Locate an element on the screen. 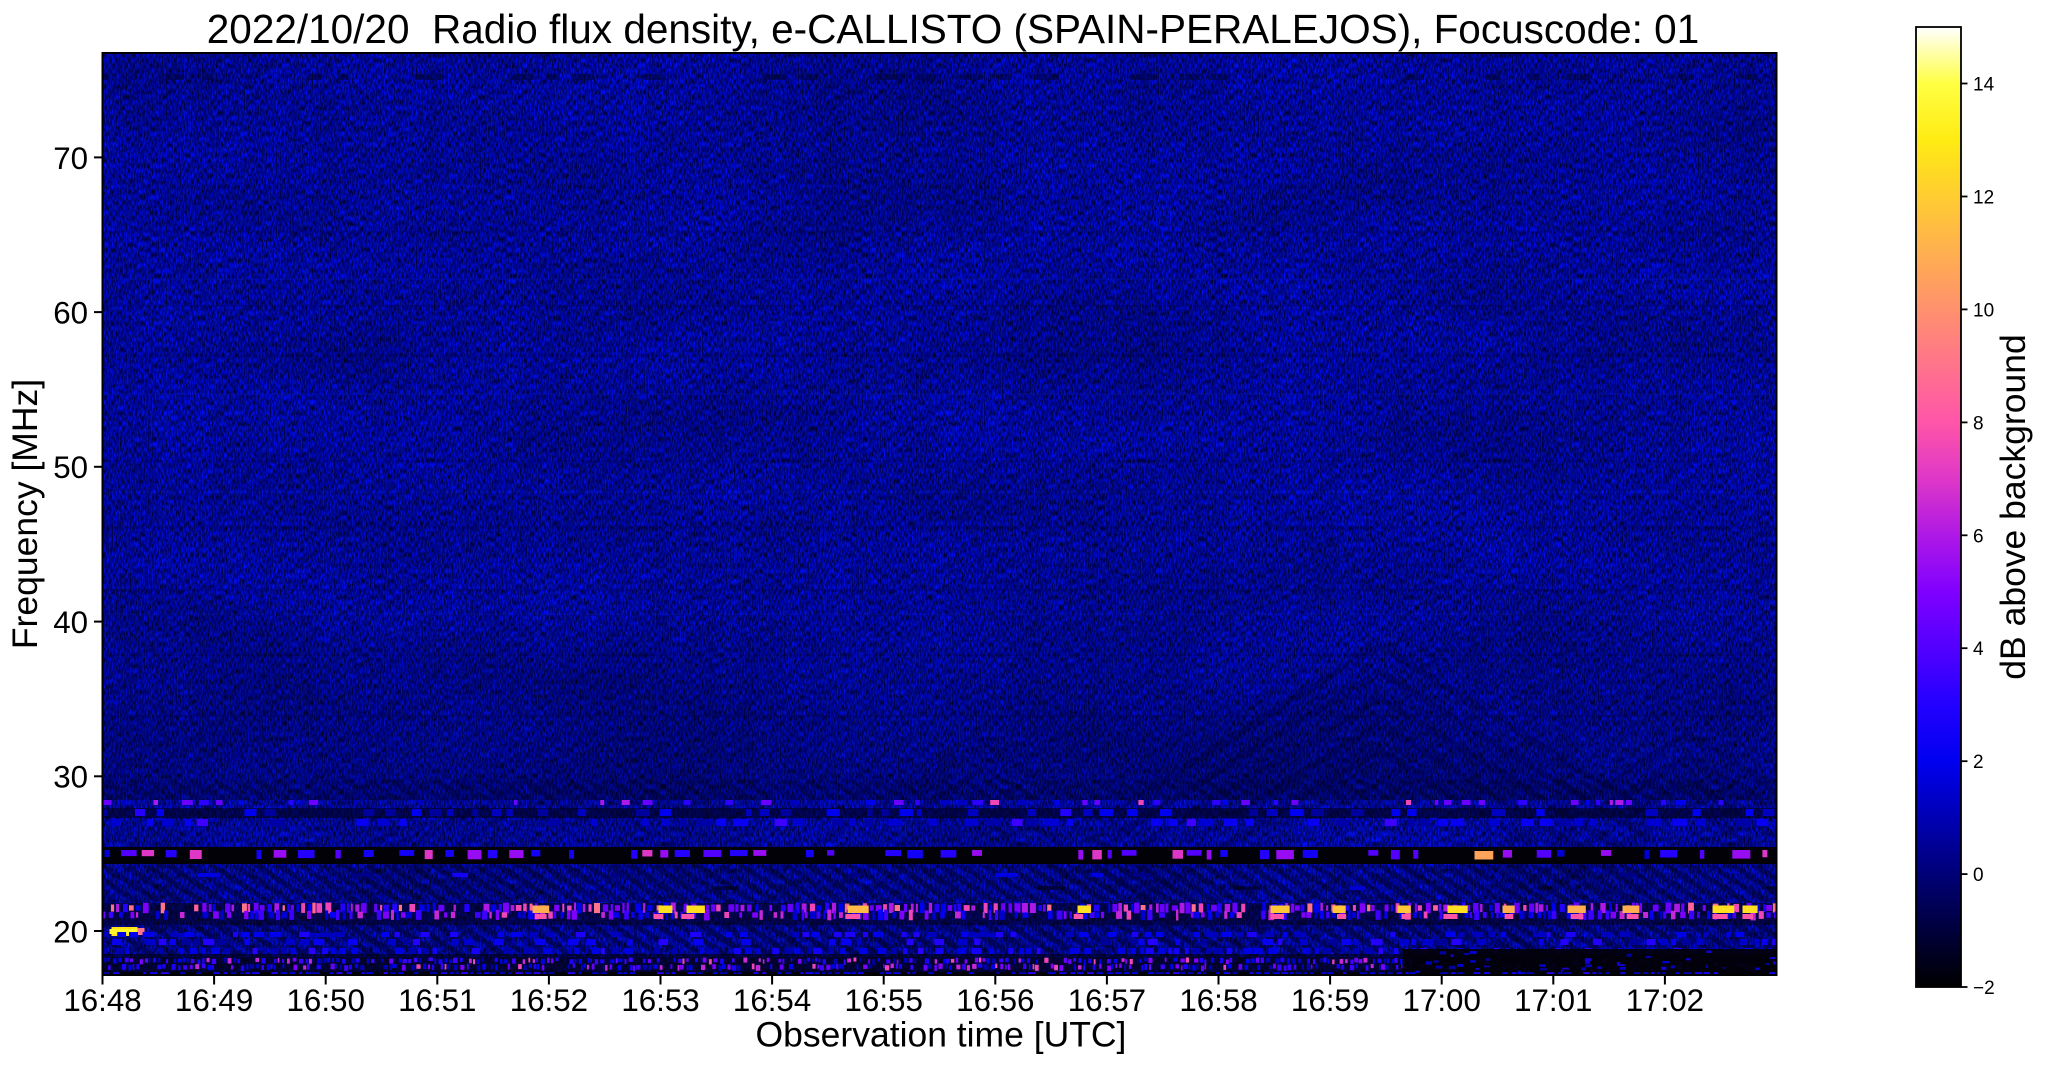 The image size is (2047, 1067). svg-text: 2 is located at coordinates (1978, 762).